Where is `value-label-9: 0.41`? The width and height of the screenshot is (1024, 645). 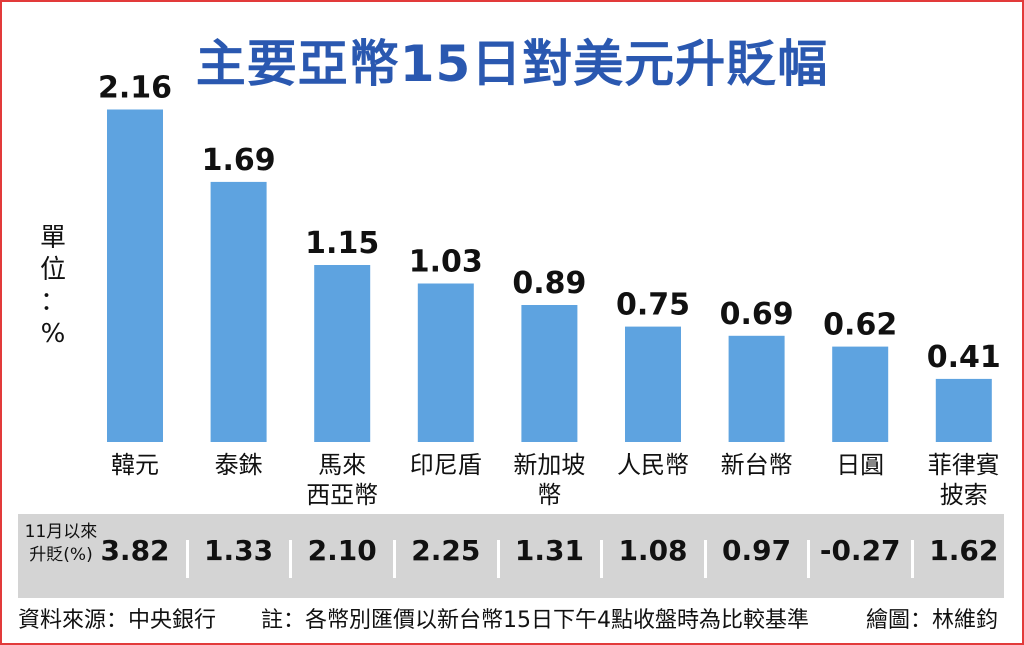
value-label-9: 0.41 is located at coordinates (964, 357).